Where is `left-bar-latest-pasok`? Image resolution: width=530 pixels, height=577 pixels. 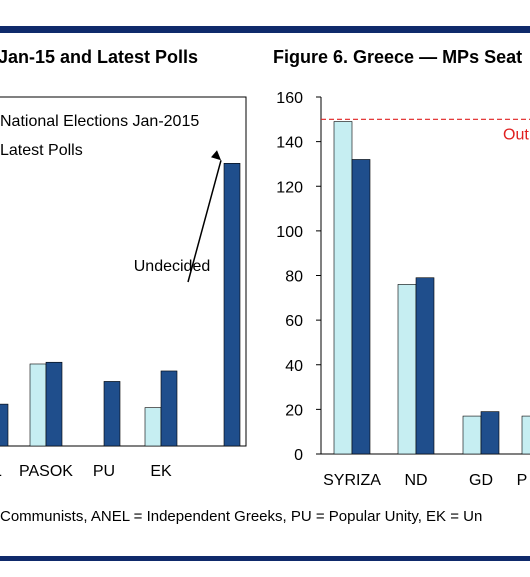
left-bar-latest-pasok is located at coordinates (54, 404).